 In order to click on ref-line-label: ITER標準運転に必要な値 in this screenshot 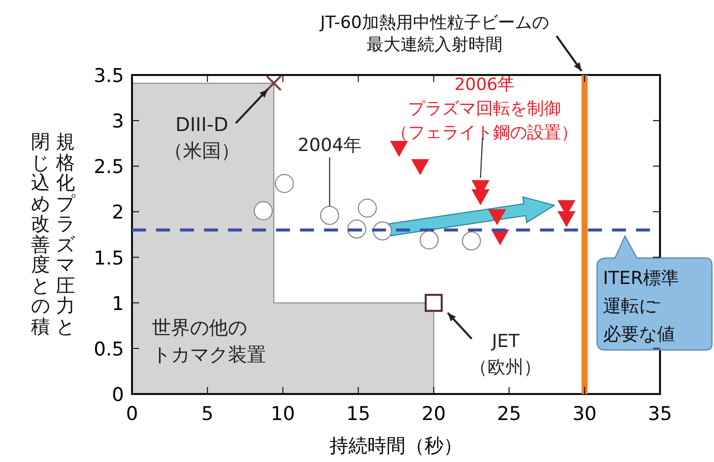, I will do `click(641, 306)`.